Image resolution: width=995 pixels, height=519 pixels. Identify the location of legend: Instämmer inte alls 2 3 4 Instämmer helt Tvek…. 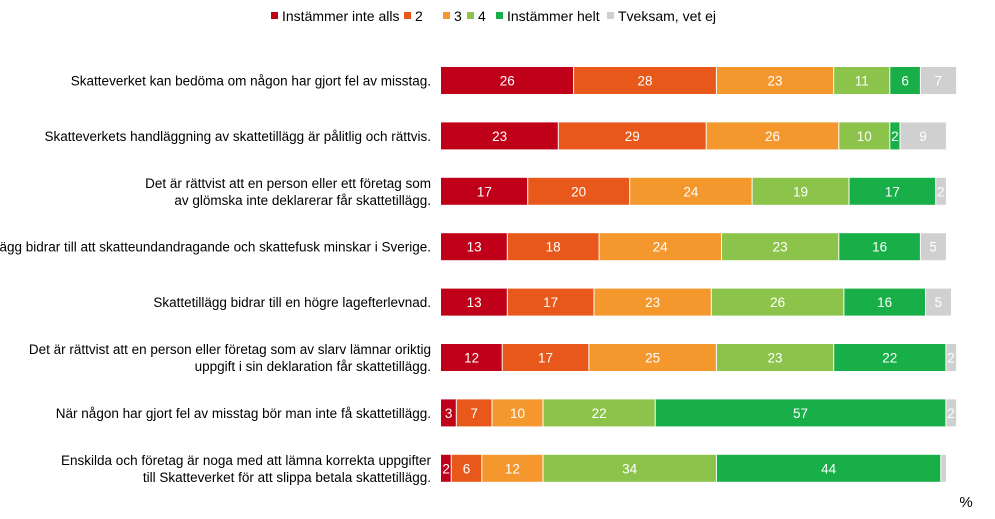
(493, 16).